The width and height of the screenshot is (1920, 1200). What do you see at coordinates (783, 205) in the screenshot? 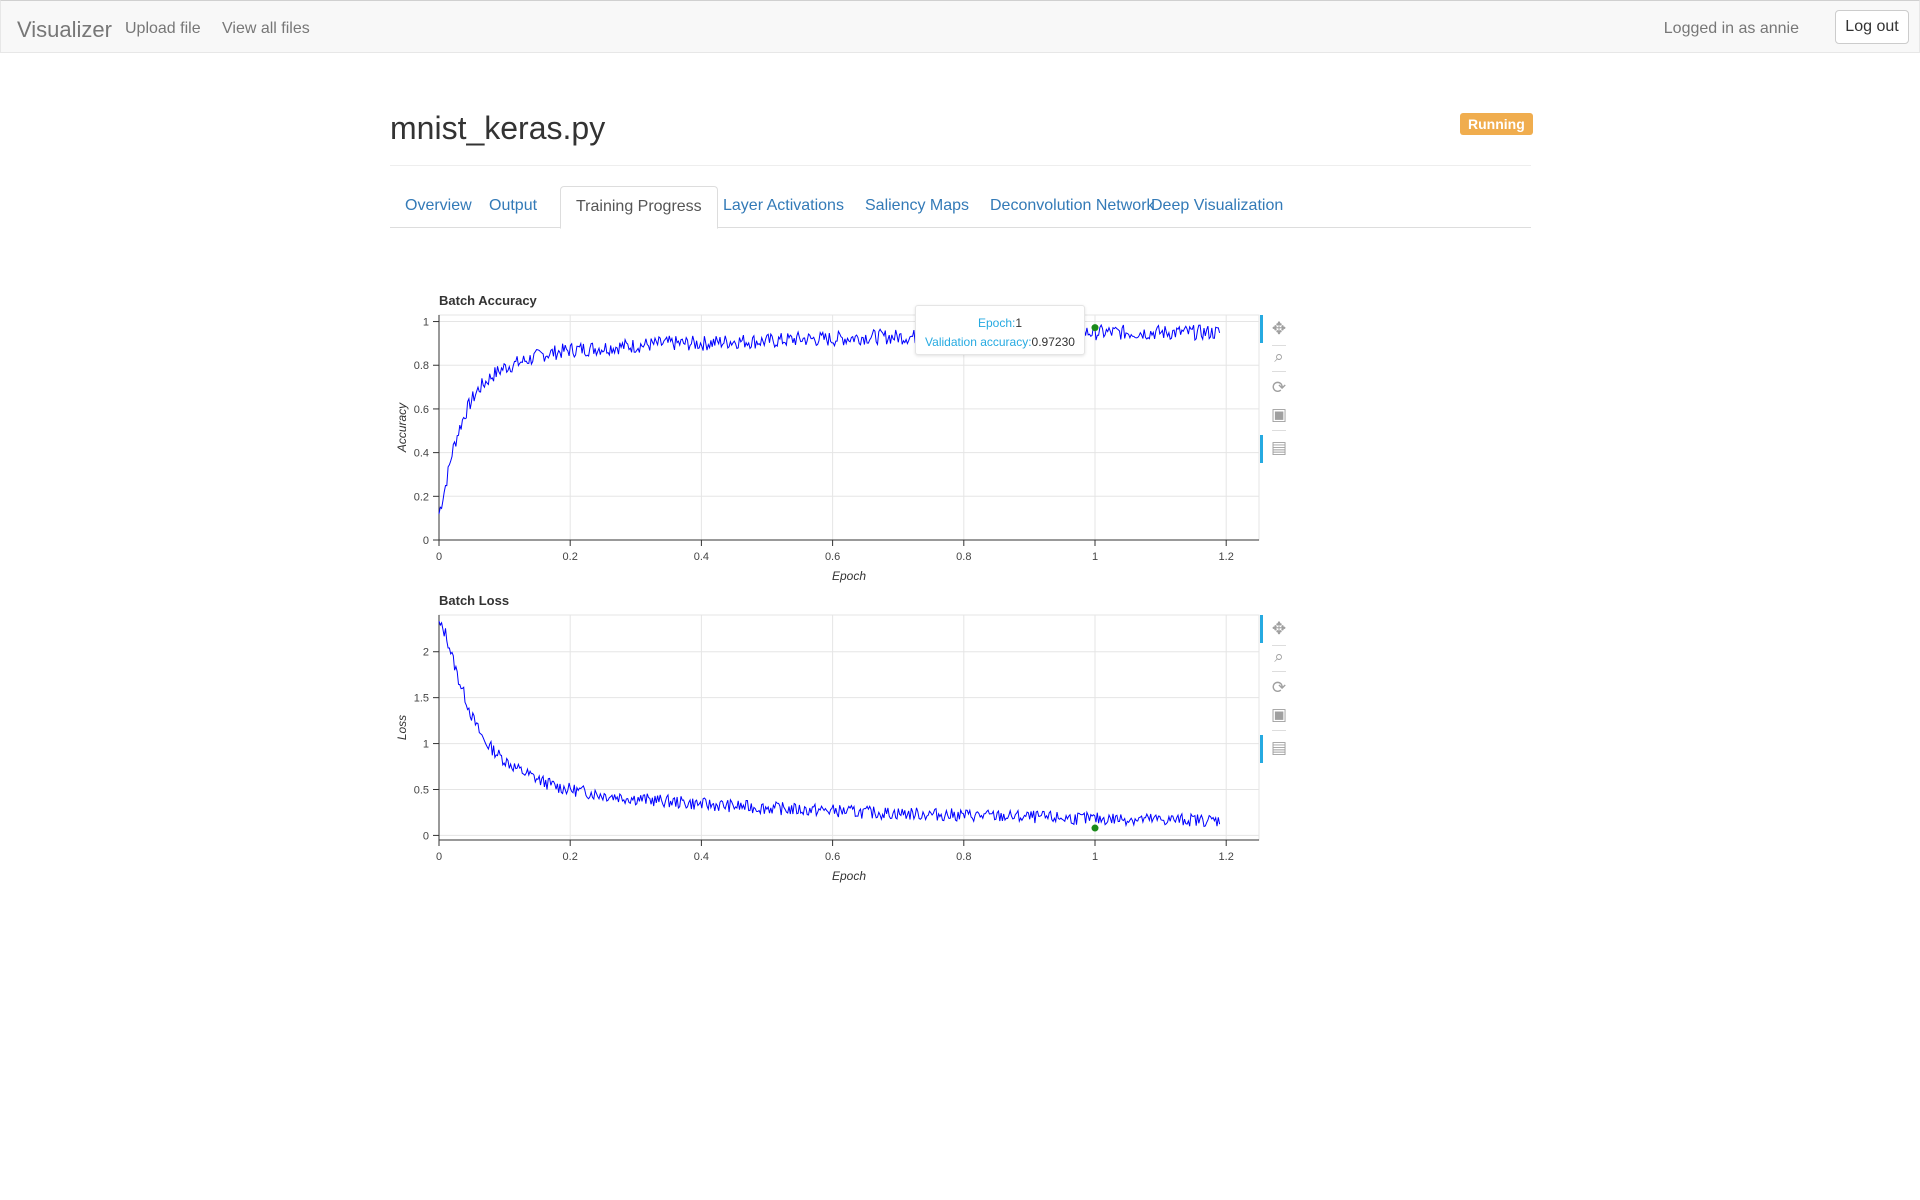
I see `tab-layer-activations: Layer Activations` at bounding box center [783, 205].